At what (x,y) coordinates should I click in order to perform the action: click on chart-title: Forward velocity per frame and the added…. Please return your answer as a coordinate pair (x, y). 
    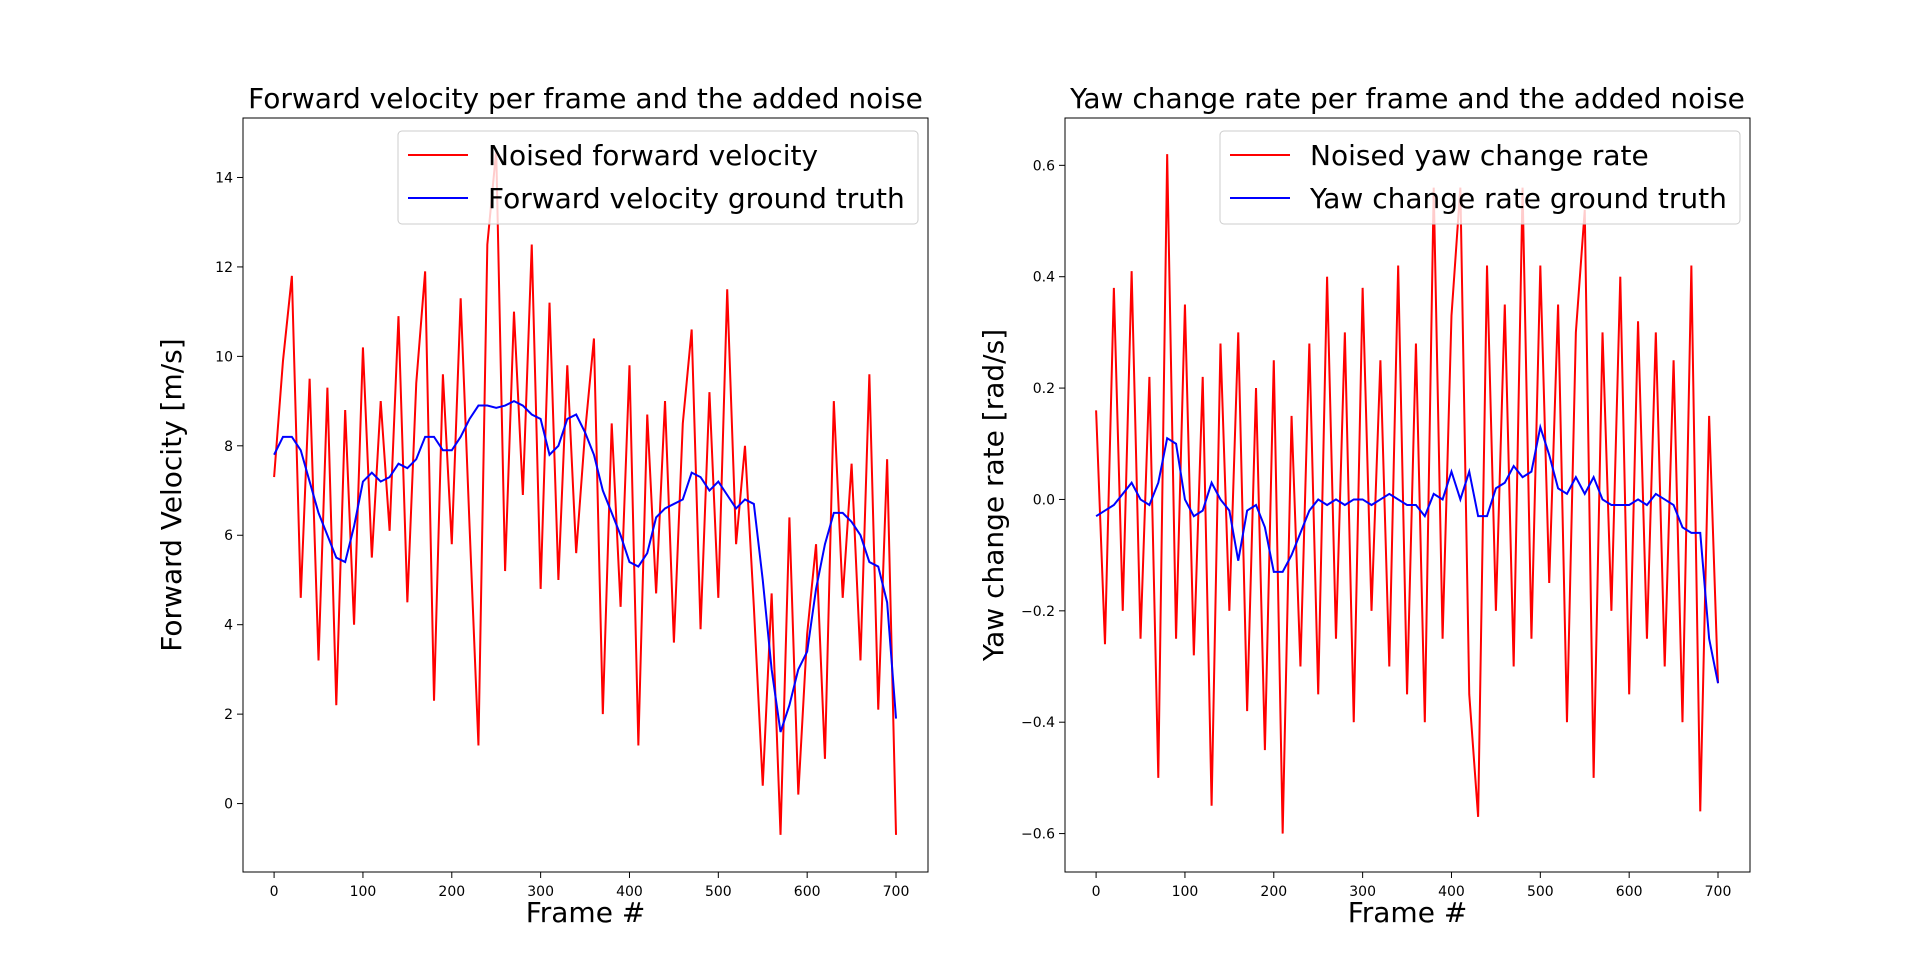
    Looking at the image, I should click on (585, 98).